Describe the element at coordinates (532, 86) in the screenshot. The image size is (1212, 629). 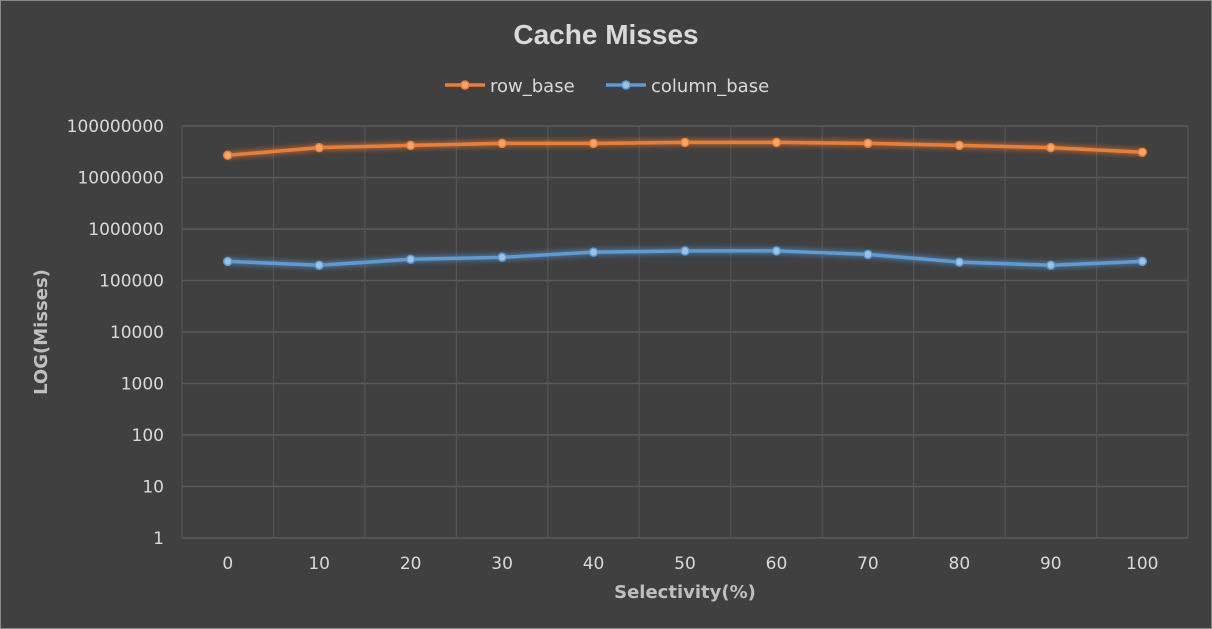
I see `legend-label-row-base: row_base` at that location.